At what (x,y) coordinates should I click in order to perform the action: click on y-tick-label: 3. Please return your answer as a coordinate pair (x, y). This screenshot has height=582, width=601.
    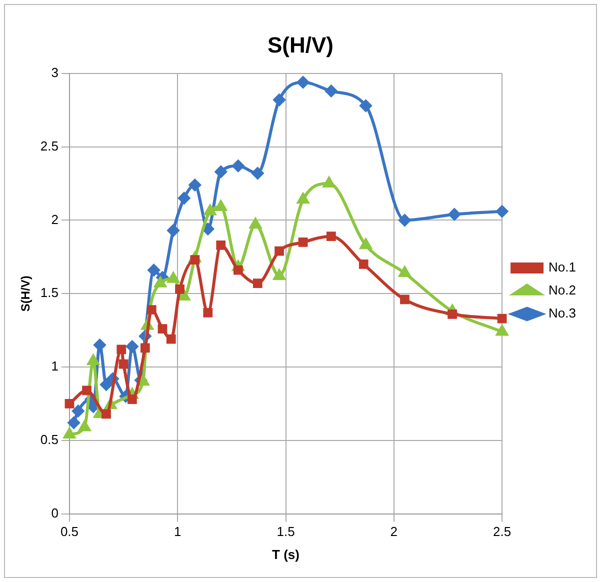
    Looking at the image, I should click on (54, 72).